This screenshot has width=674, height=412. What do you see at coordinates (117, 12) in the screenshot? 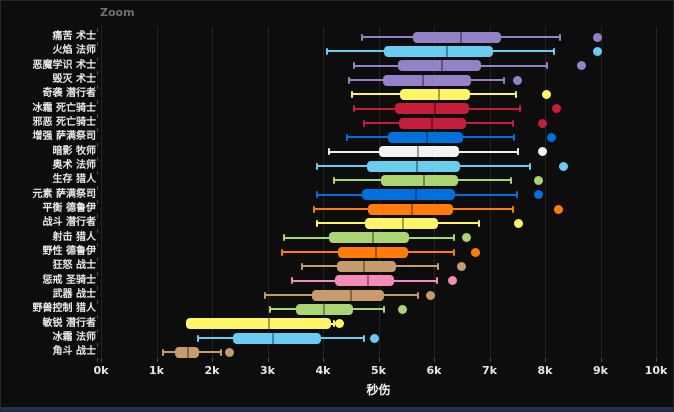
I see `zoom-button: Zoom` at bounding box center [117, 12].